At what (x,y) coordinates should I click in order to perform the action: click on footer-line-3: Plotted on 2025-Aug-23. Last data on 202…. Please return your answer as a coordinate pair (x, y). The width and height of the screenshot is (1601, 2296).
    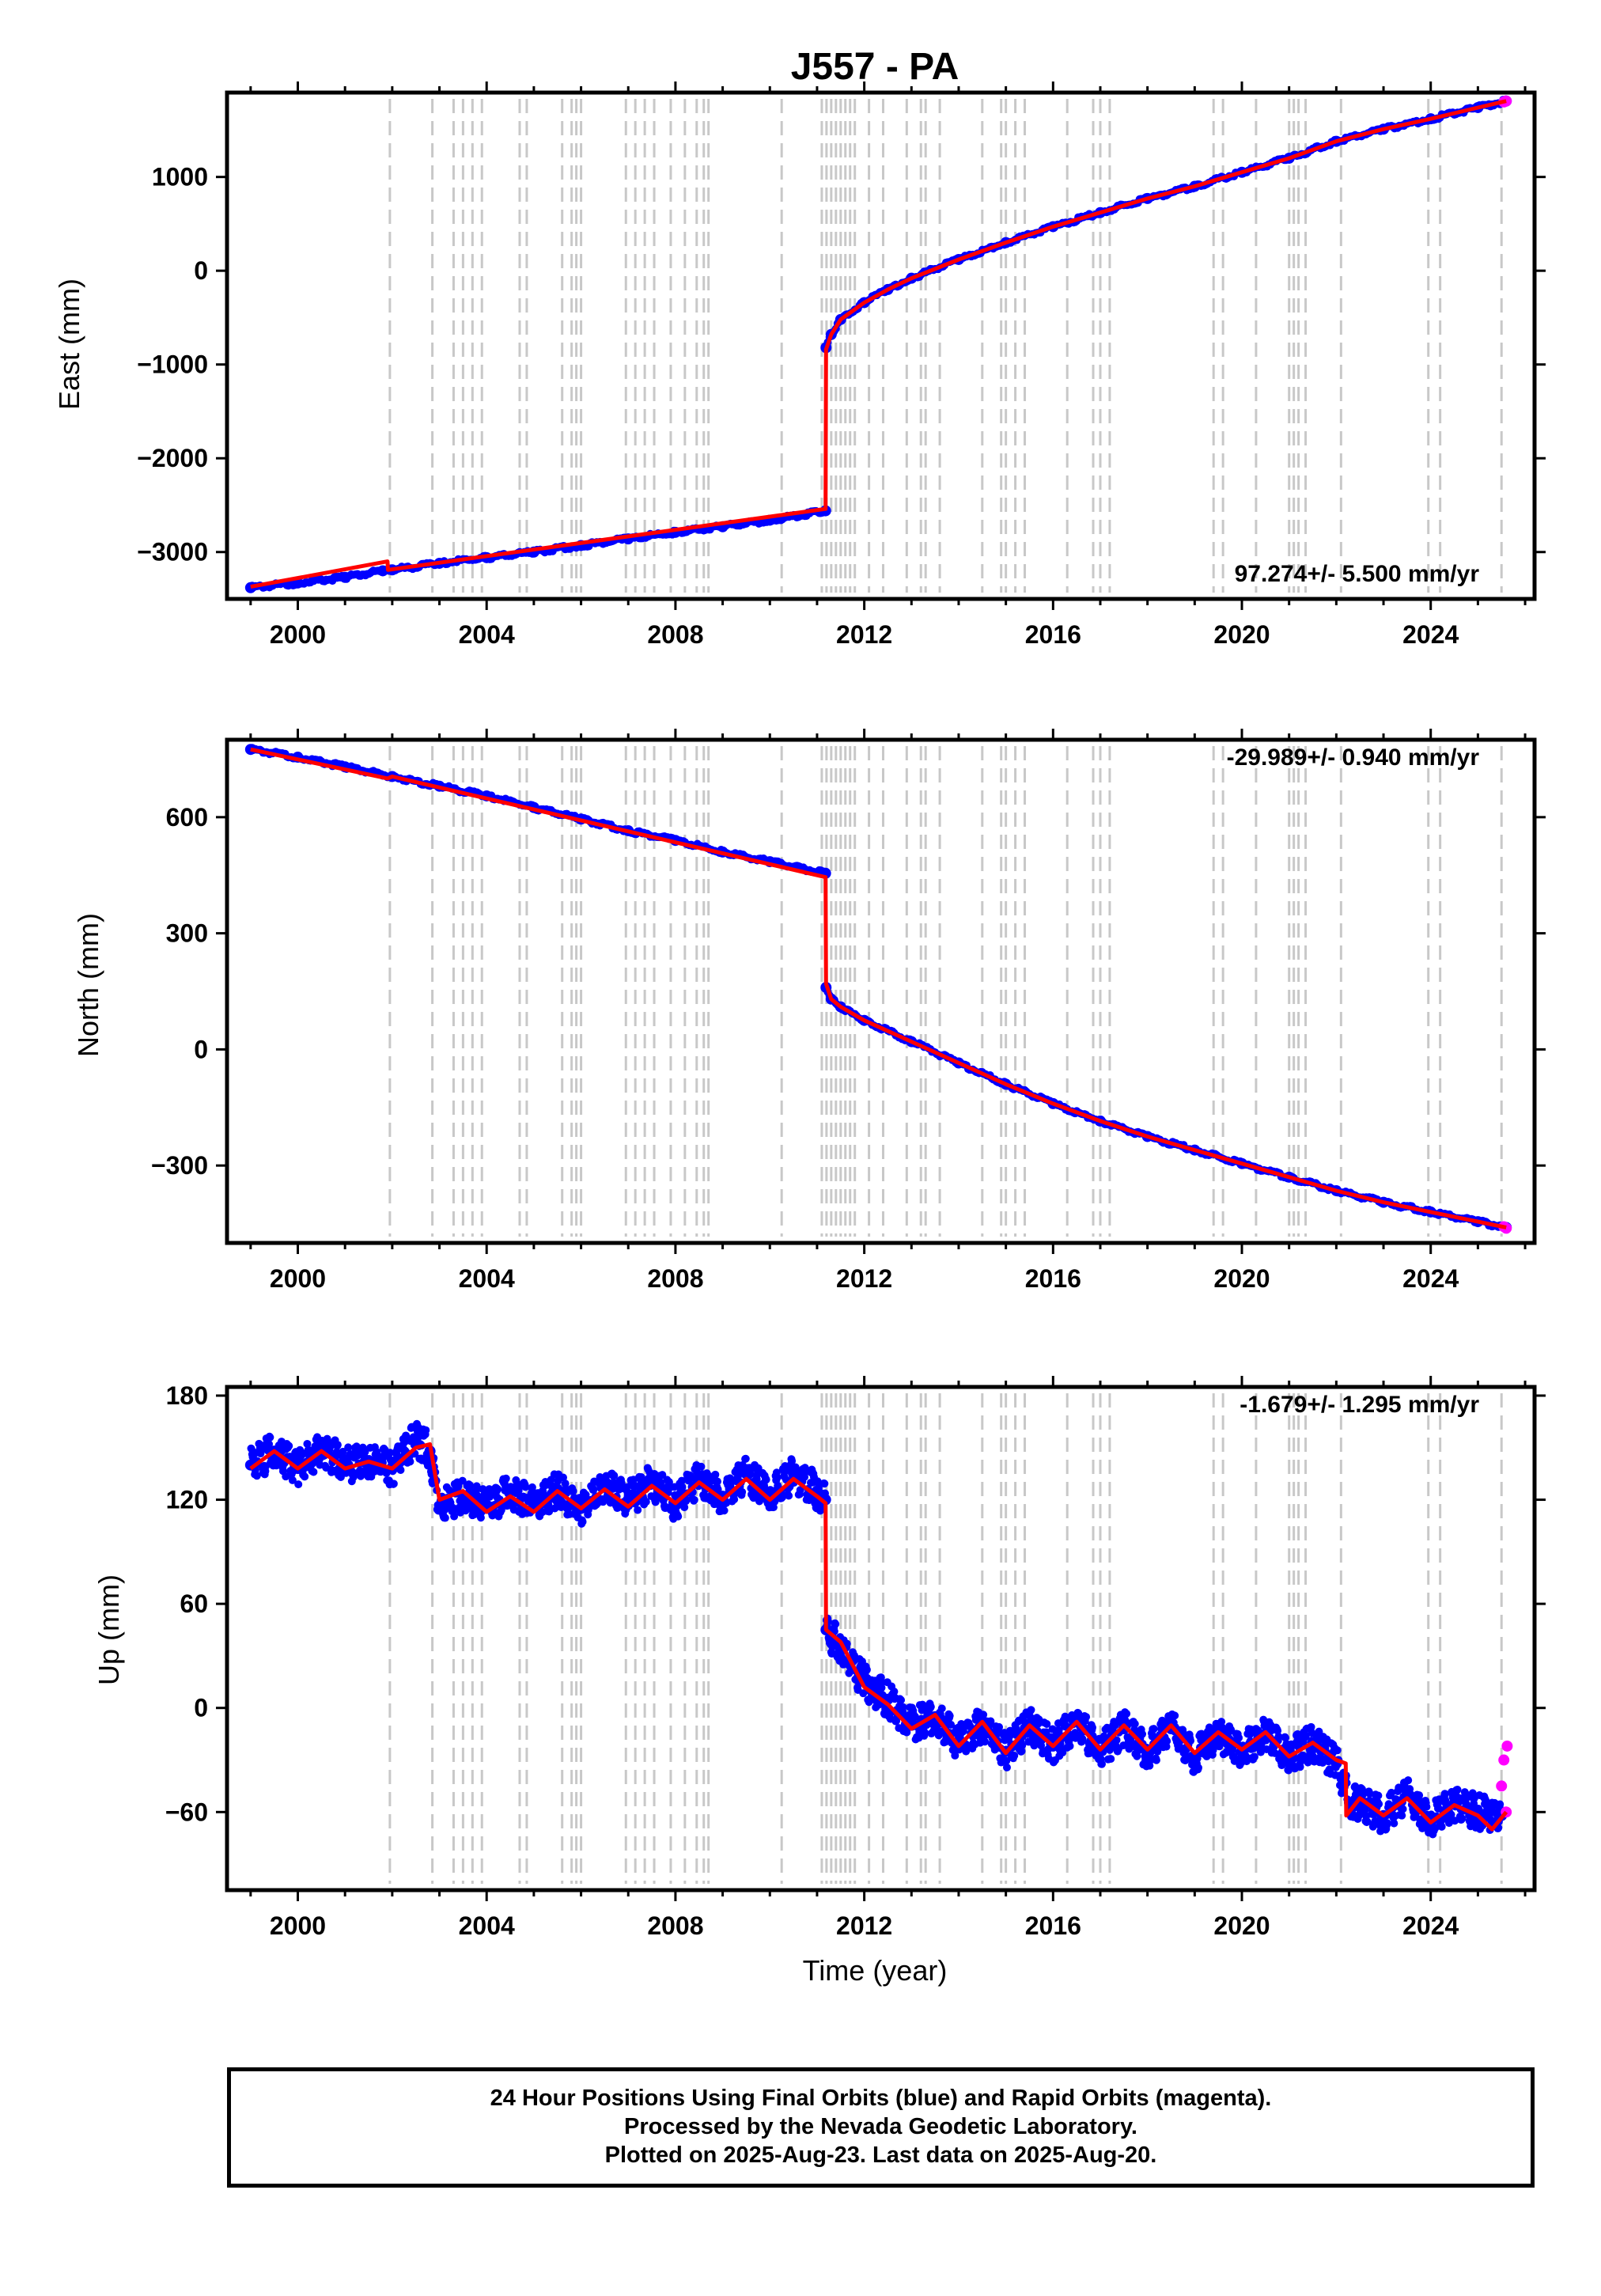
    Looking at the image, I should click on (881, 2155).